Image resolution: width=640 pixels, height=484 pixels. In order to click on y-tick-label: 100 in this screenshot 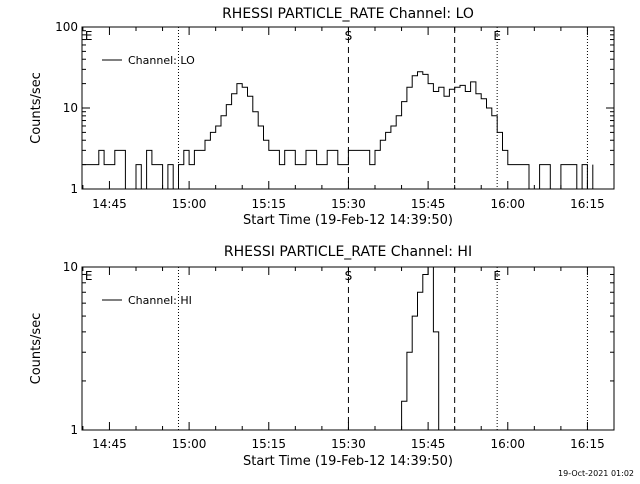, I will do `click(66, 27)`.